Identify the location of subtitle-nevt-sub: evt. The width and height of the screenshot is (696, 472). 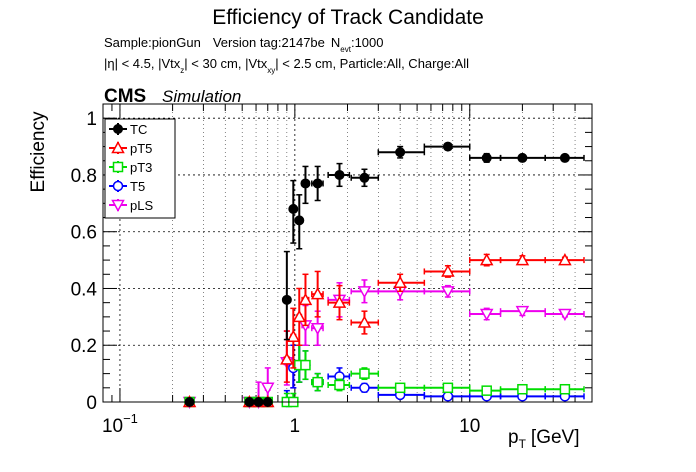
(345, 49).